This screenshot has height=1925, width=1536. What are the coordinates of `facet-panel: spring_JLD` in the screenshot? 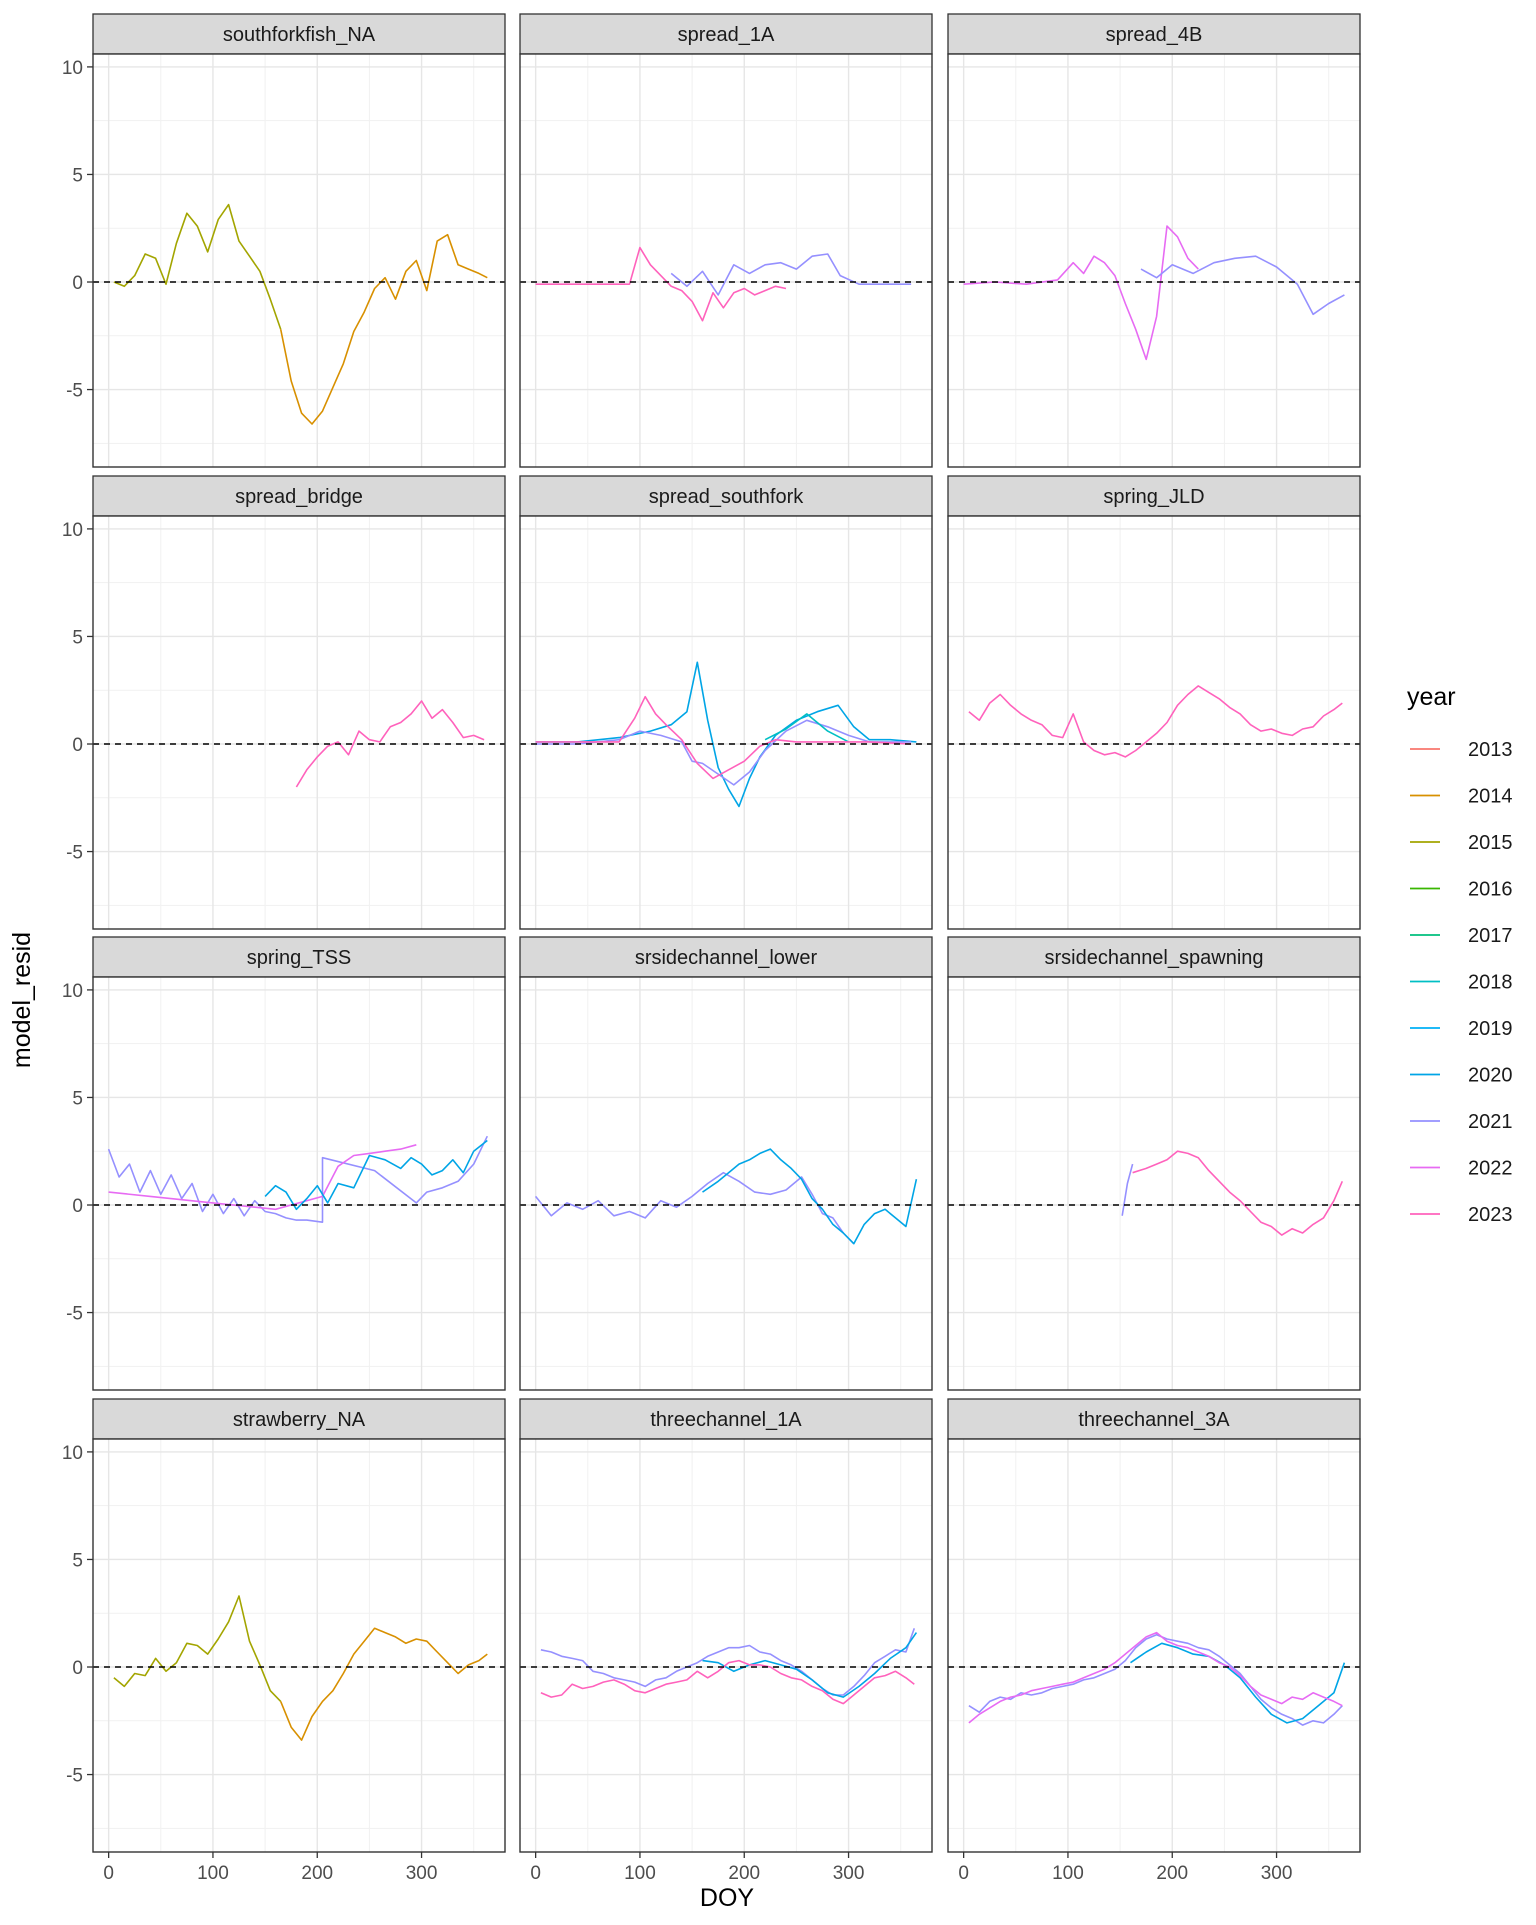 It's located at (1154, 702).